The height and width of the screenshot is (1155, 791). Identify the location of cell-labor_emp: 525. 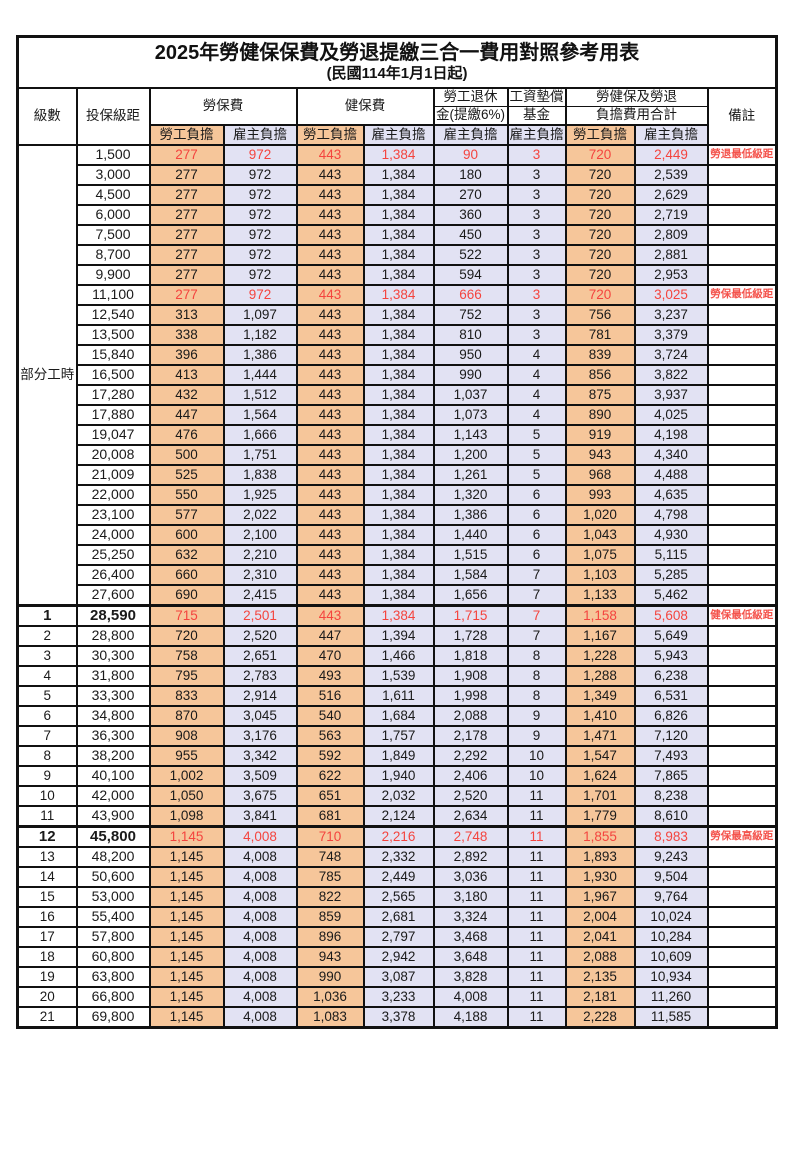
(186, 475).